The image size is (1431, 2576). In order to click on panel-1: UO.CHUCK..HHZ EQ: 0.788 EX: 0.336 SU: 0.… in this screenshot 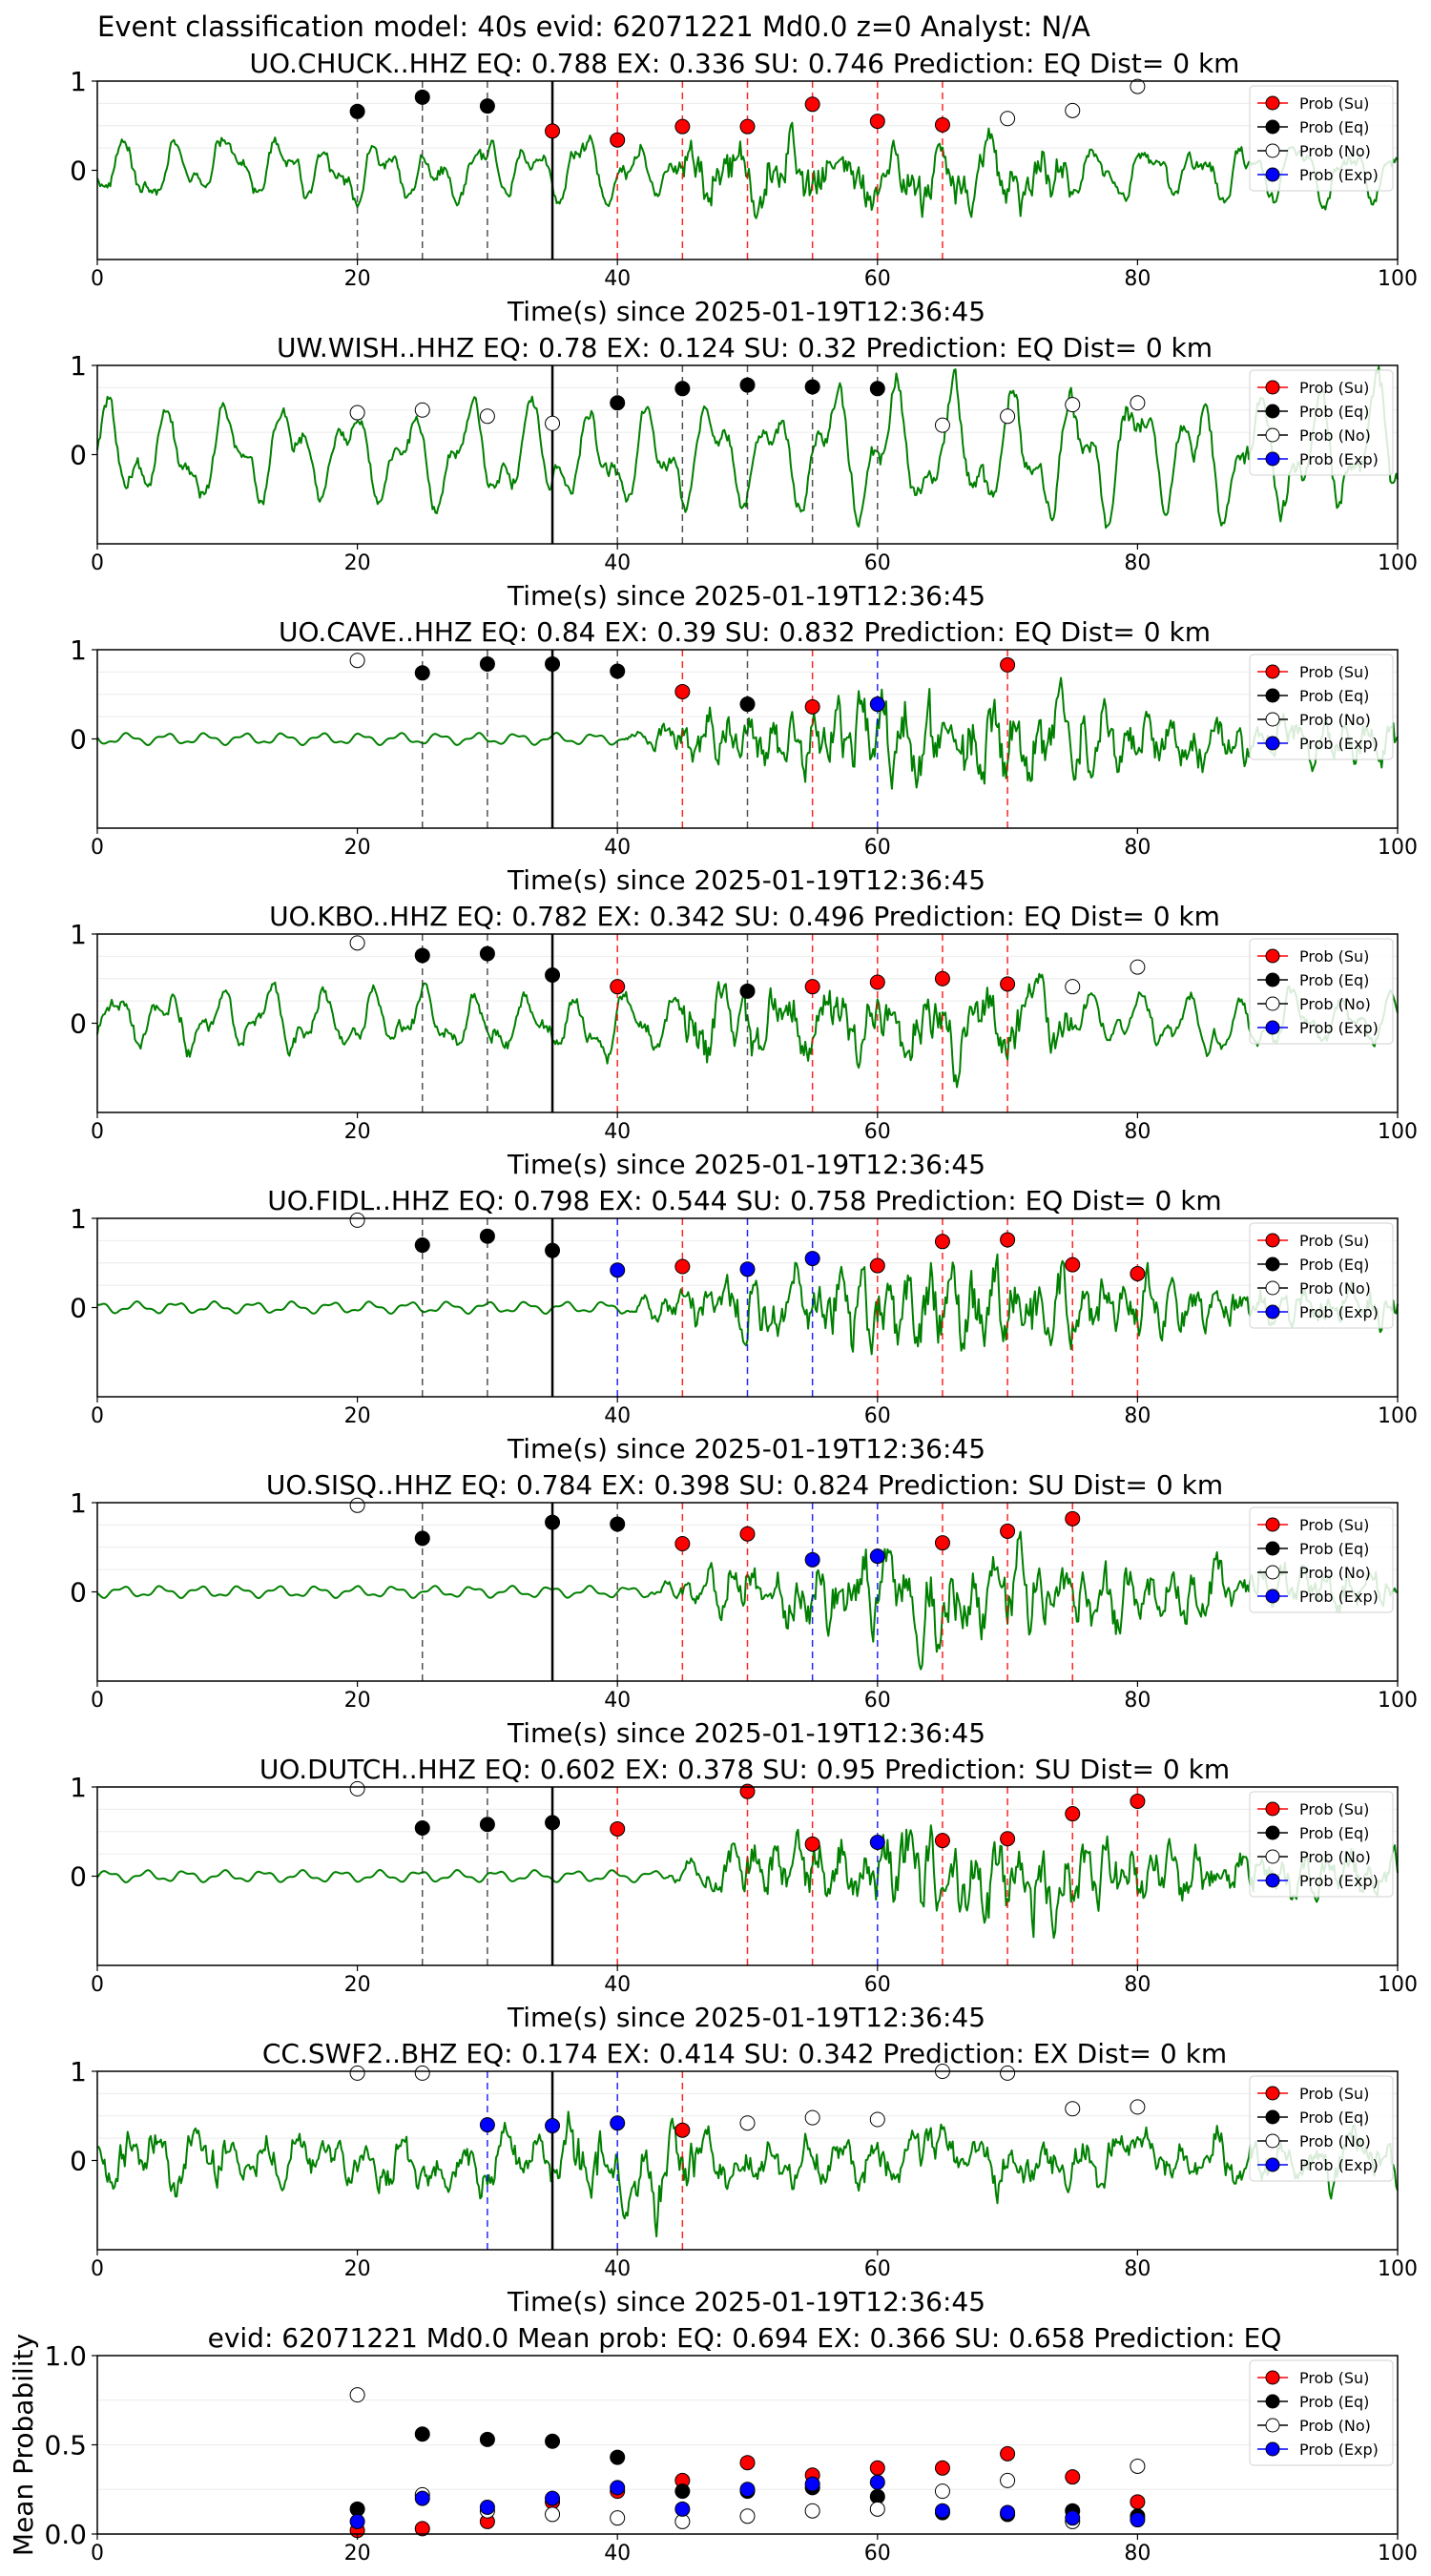, I will do `click(744, 187)`.